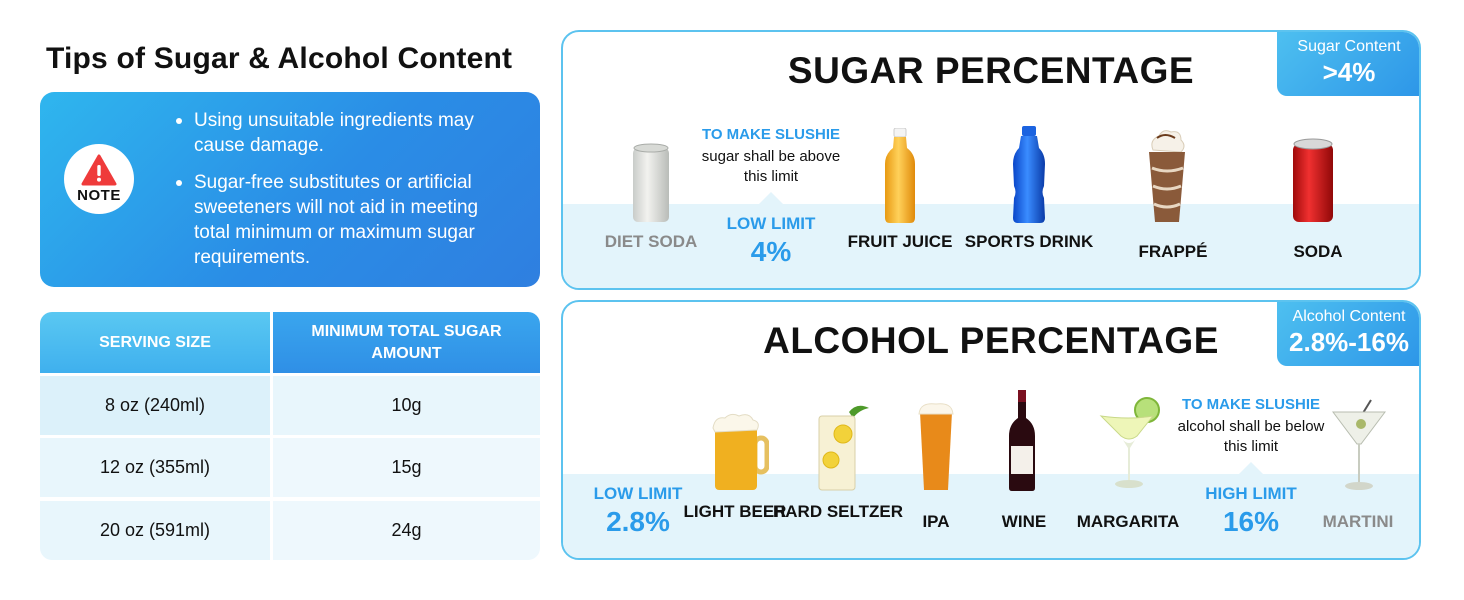 The height and width of the screenshot is (600, 1464). I want to click on warning-icon, so click(99, 170).